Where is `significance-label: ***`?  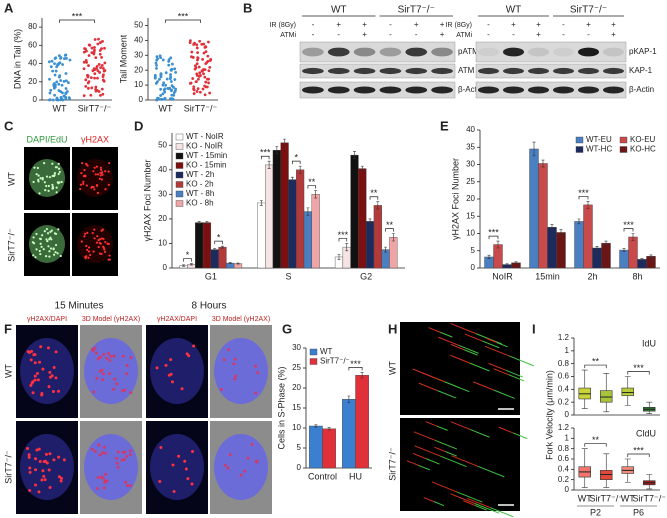
significance-label: *** is located at coordinates (638, 368).